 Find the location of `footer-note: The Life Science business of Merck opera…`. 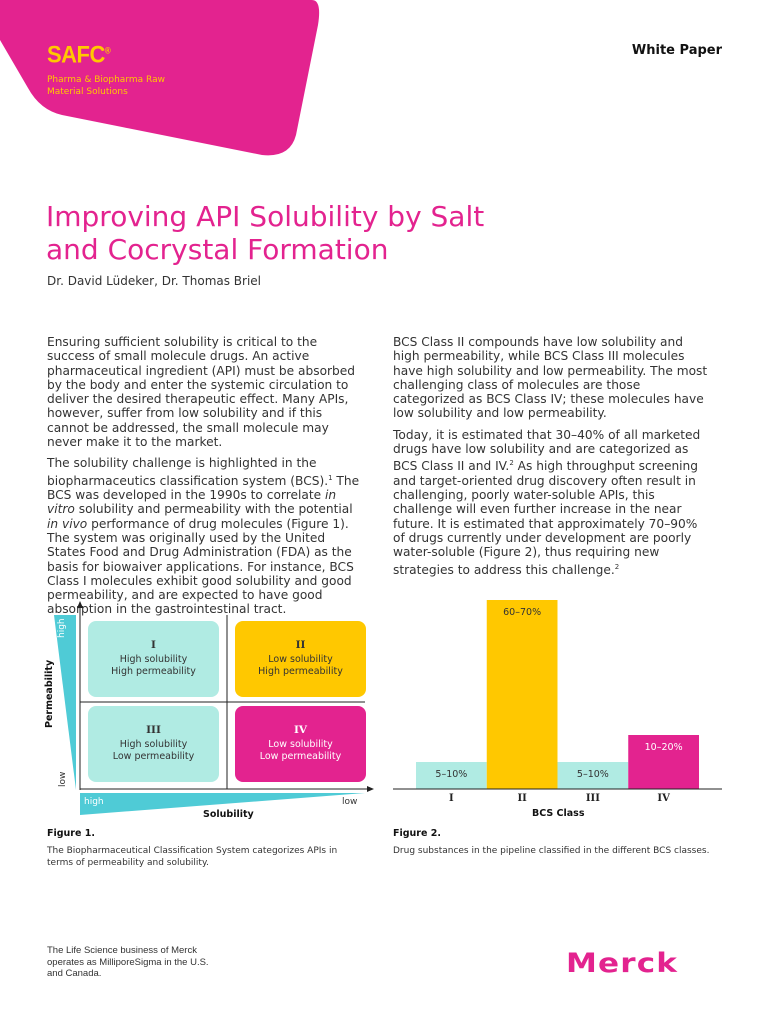

footer-note: The Life Science business of Merck opera… is located at coordinates (128, 962).